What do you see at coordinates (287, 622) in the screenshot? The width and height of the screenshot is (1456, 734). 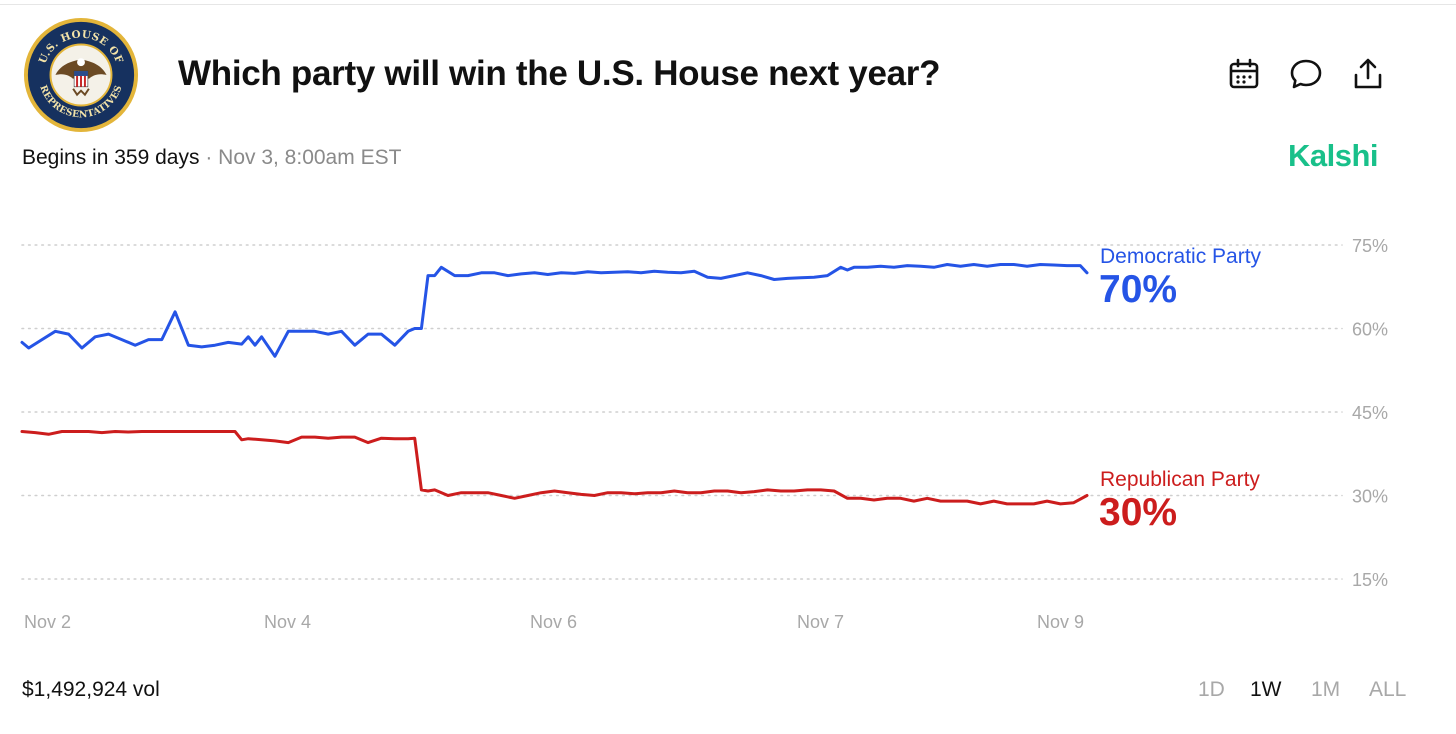 I see `x-tick-label: Nov 4` at bounding box center [287, 622].